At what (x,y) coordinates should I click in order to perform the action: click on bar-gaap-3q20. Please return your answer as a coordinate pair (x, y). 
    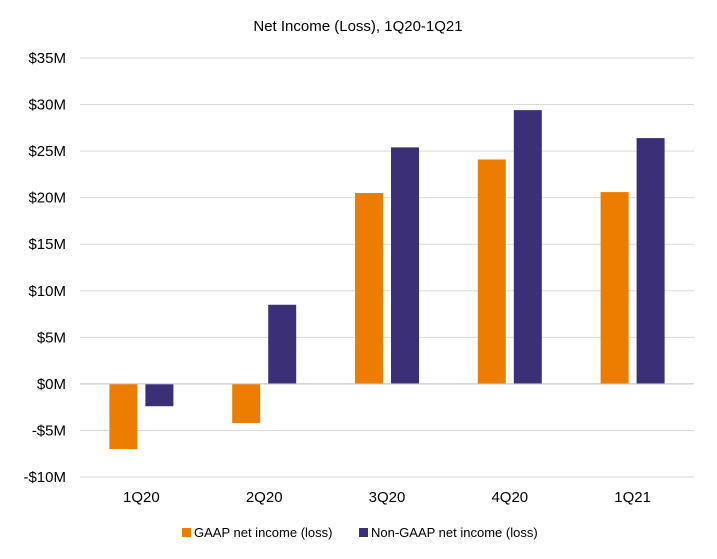
    Looking at the image, I should click on (369, 288).